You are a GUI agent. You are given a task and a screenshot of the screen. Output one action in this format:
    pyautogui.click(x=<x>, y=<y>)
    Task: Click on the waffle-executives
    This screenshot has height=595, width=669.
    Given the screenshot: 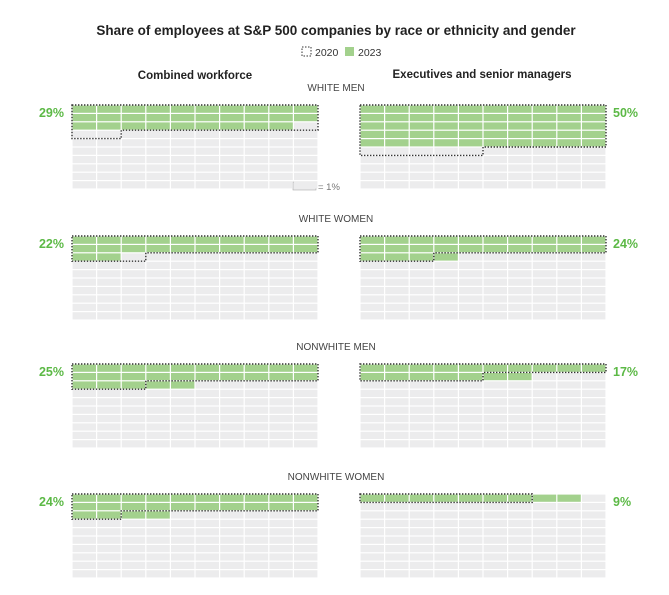 What is the action you would take?
    pyautogui.click(x=483, y=405)
    